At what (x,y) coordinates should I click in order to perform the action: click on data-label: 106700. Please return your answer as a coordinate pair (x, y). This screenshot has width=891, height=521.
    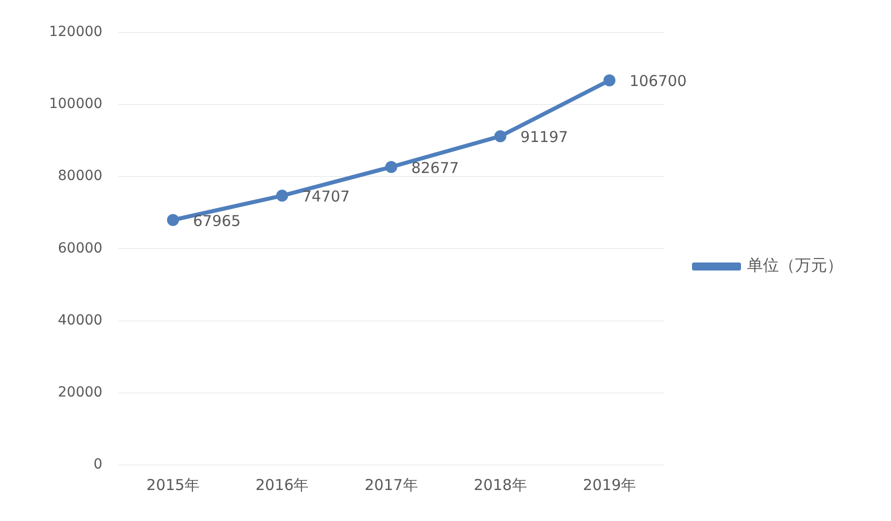
    Looking at the image, I should click on (658, 81).